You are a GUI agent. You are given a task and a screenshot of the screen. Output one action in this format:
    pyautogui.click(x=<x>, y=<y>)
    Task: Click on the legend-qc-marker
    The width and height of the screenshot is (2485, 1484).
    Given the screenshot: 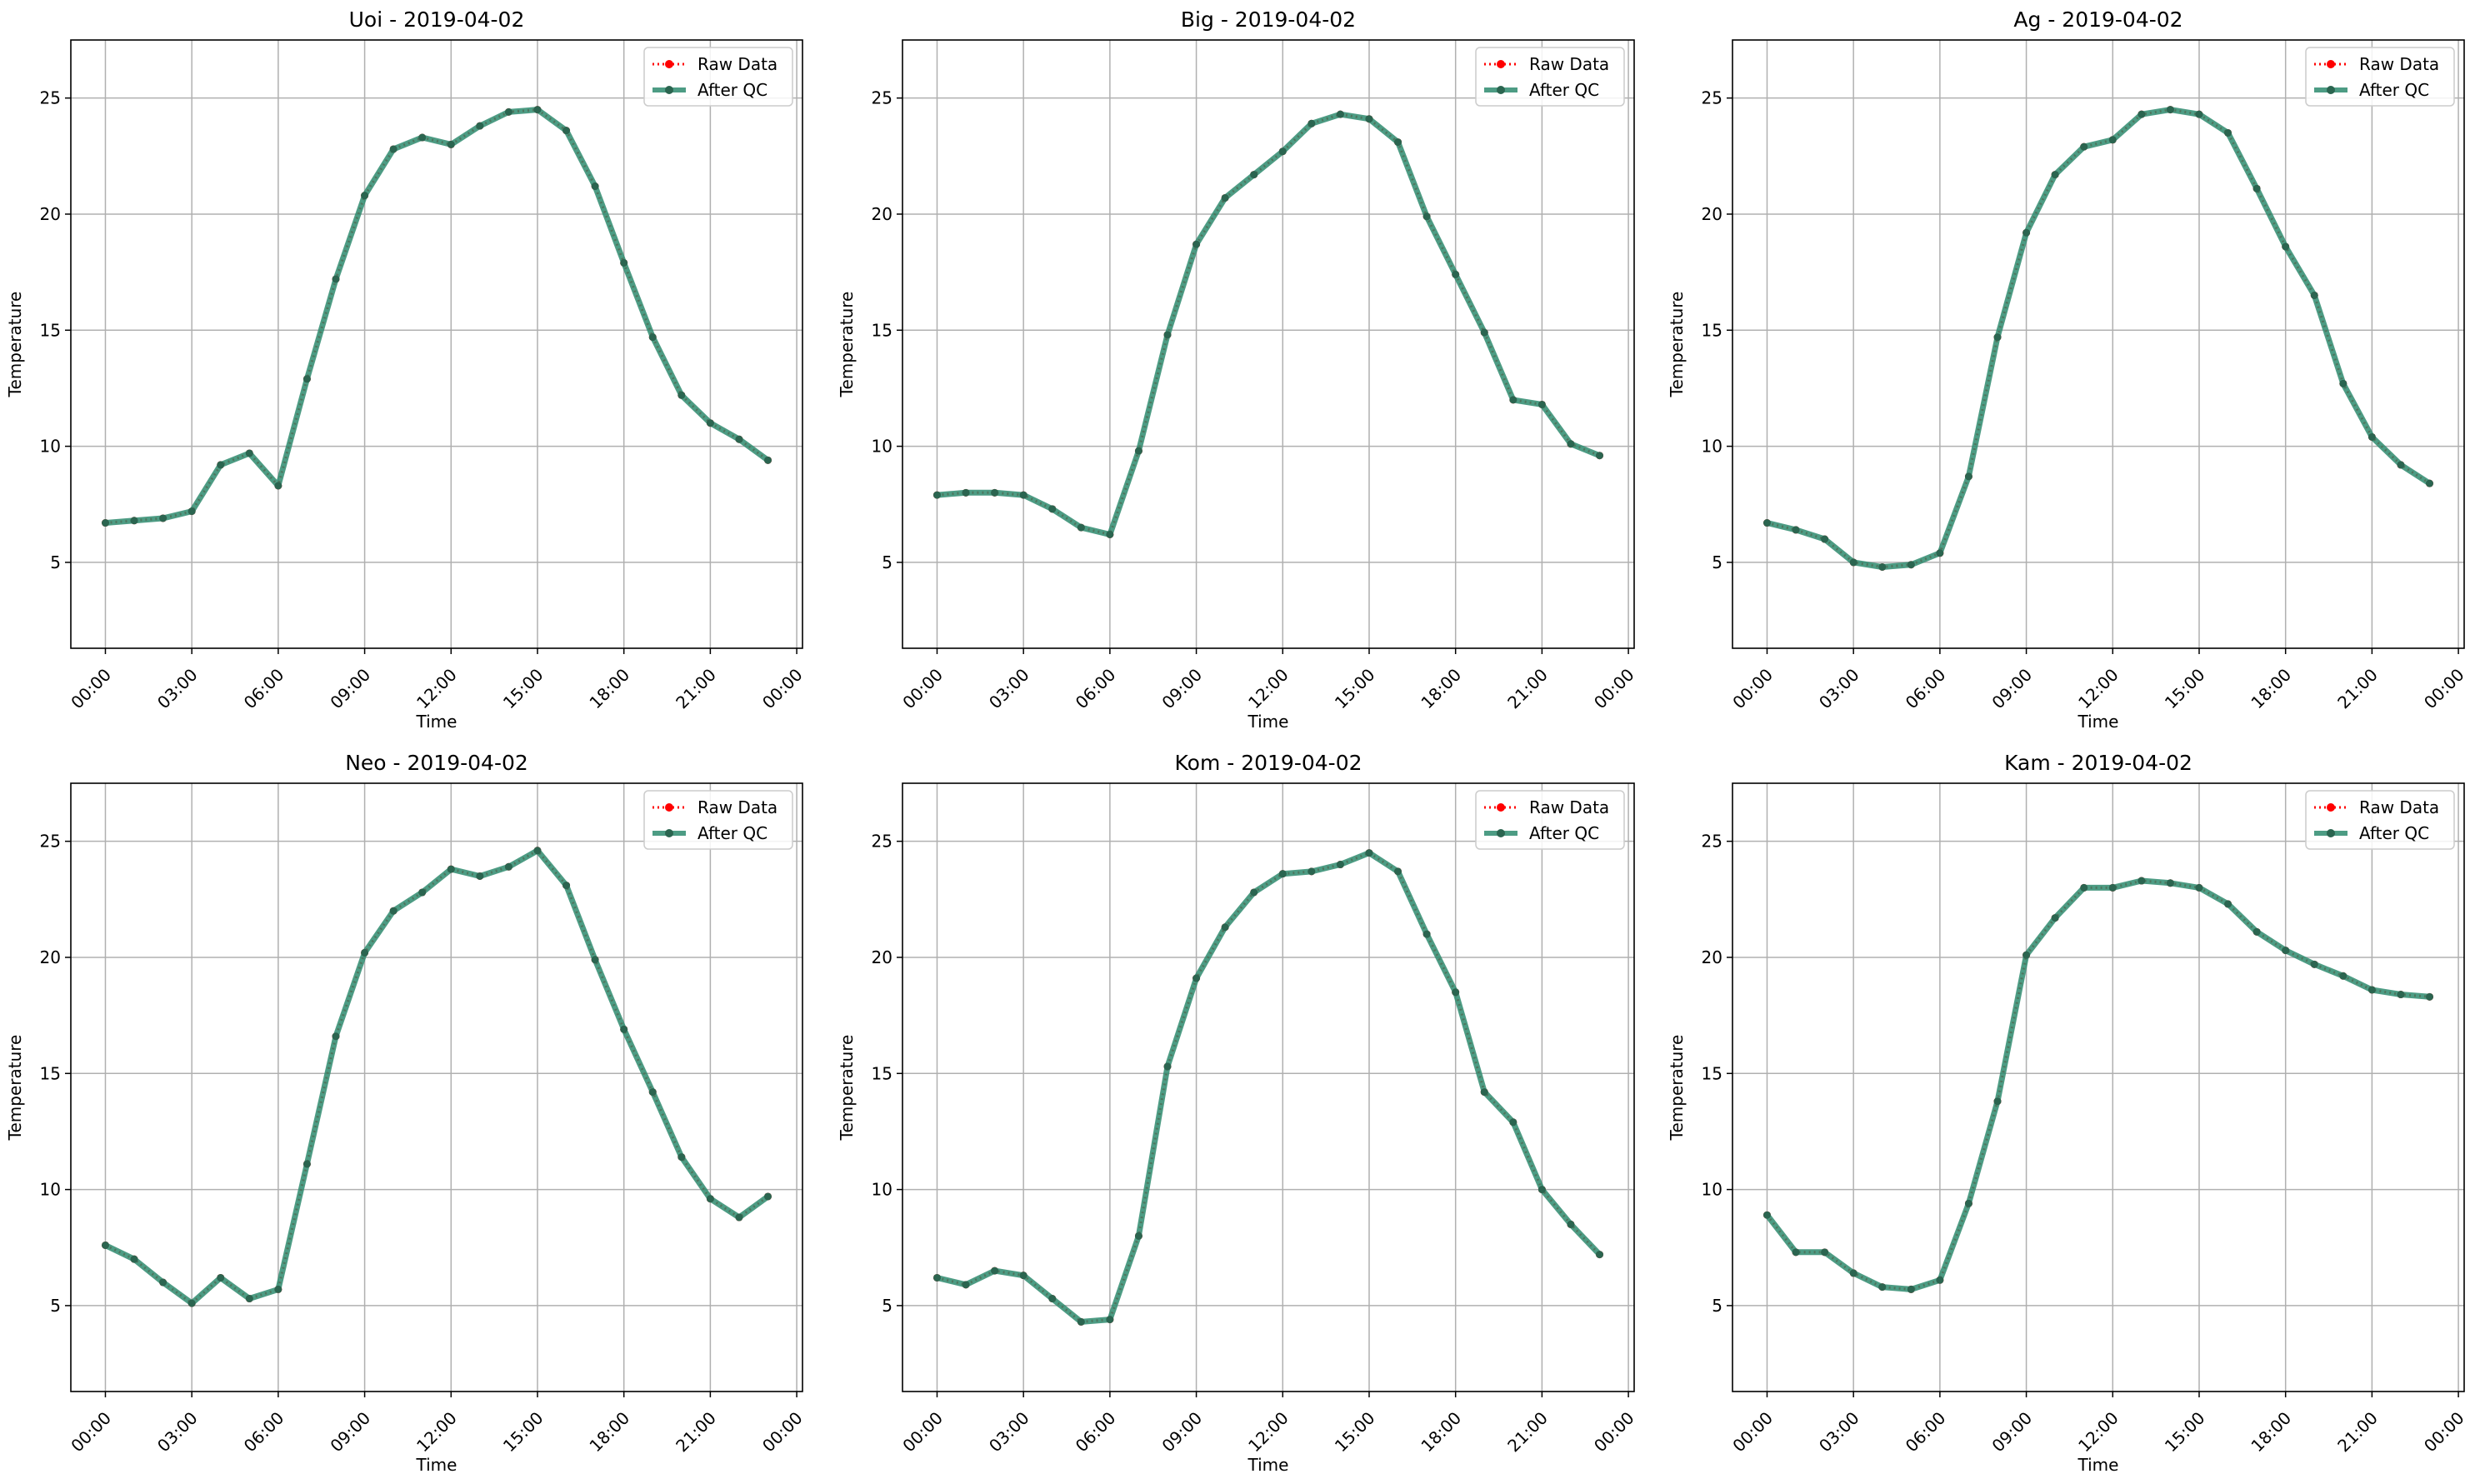 What is the action you would take?
    pyautogui.click(x=669, y=90)
    